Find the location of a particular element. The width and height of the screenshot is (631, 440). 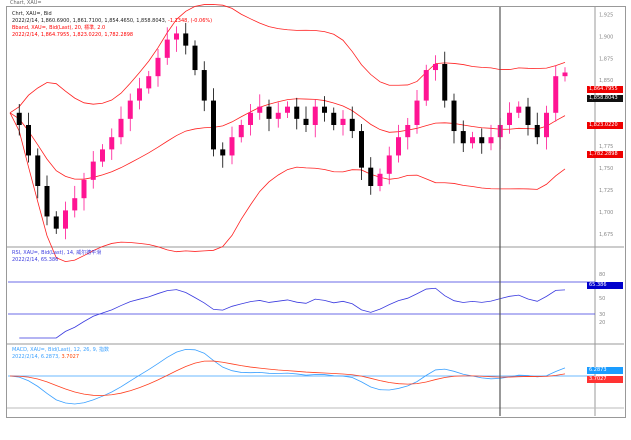

window-title: Chart, XAU= is located at coordinates (26, 3).